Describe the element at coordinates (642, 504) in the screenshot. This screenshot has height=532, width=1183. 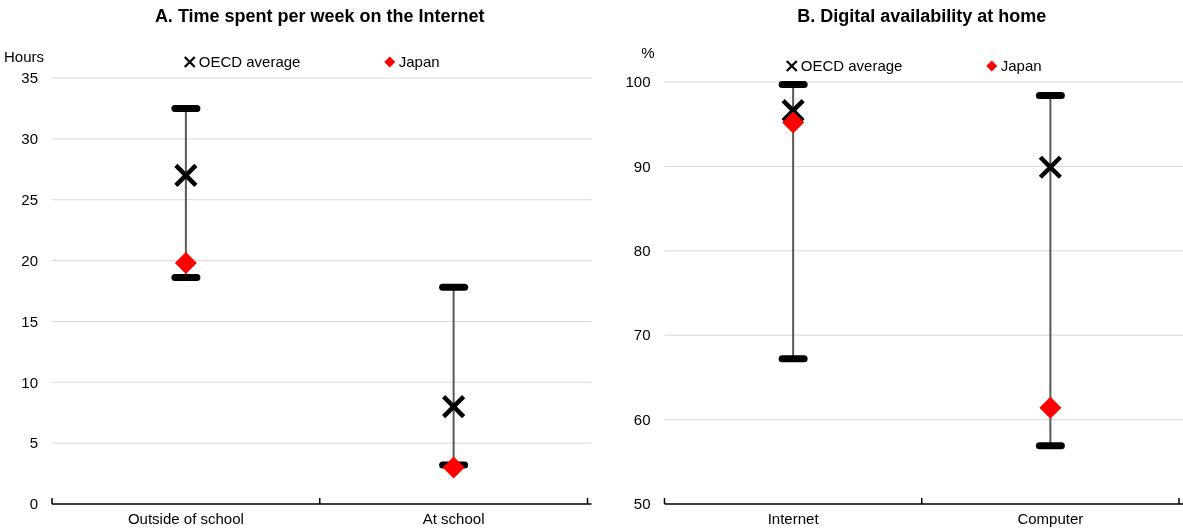
I see `y-tick-label: 50` at that location.